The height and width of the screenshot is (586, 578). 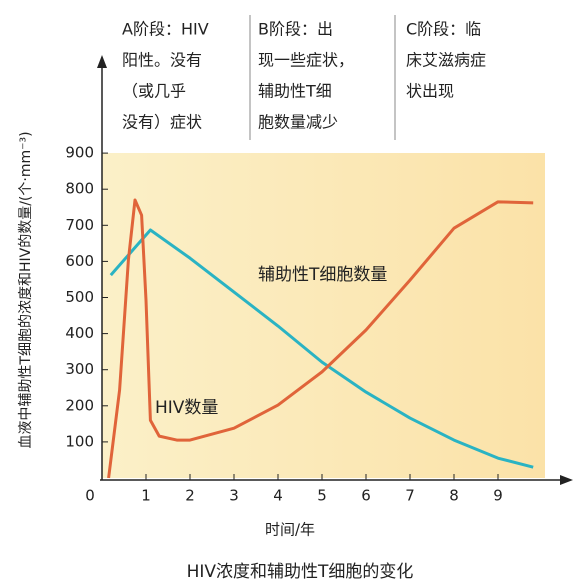 I want to click on stage-text: 状出现, so click(x=430, y=91).